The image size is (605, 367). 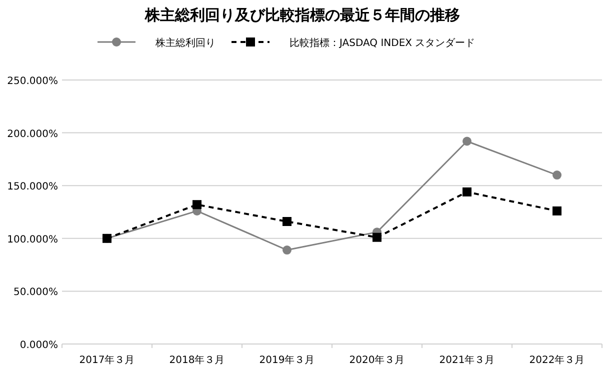 I want to click on legend-label: 株主総利回り, so click(x=185, y=43).